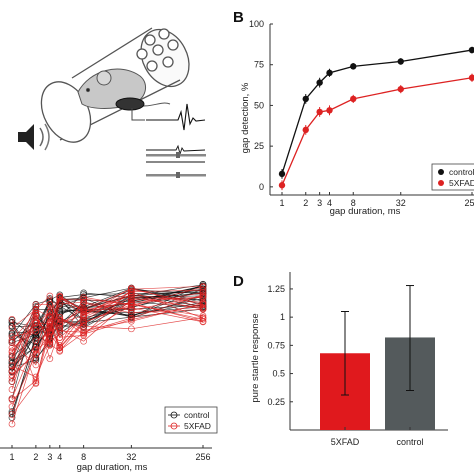 Image resolution: width=474 pixels, height=474 pixels. I want to click on panel-b-x-tick-label: 2, so click(305, 203).